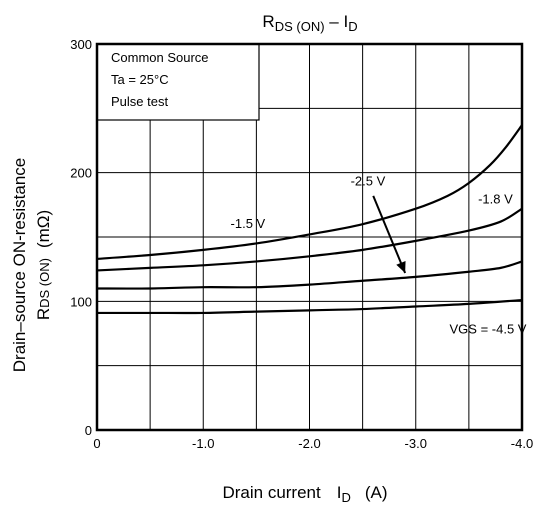 The width and height of the screenshot is (542, 506). I want to click on y-tick-label: 300, so click(81, 44).